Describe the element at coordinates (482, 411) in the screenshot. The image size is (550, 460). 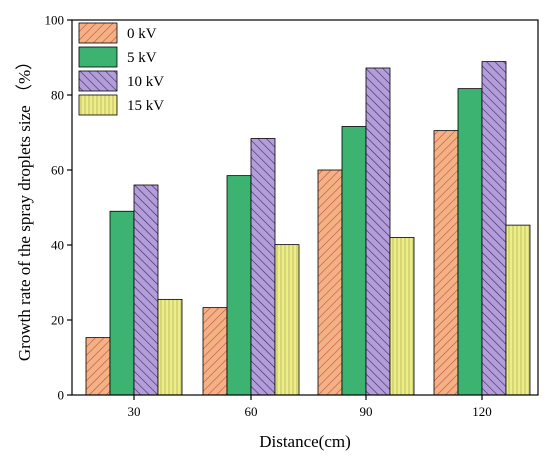
I see `x-tick-label: 120` at that location.